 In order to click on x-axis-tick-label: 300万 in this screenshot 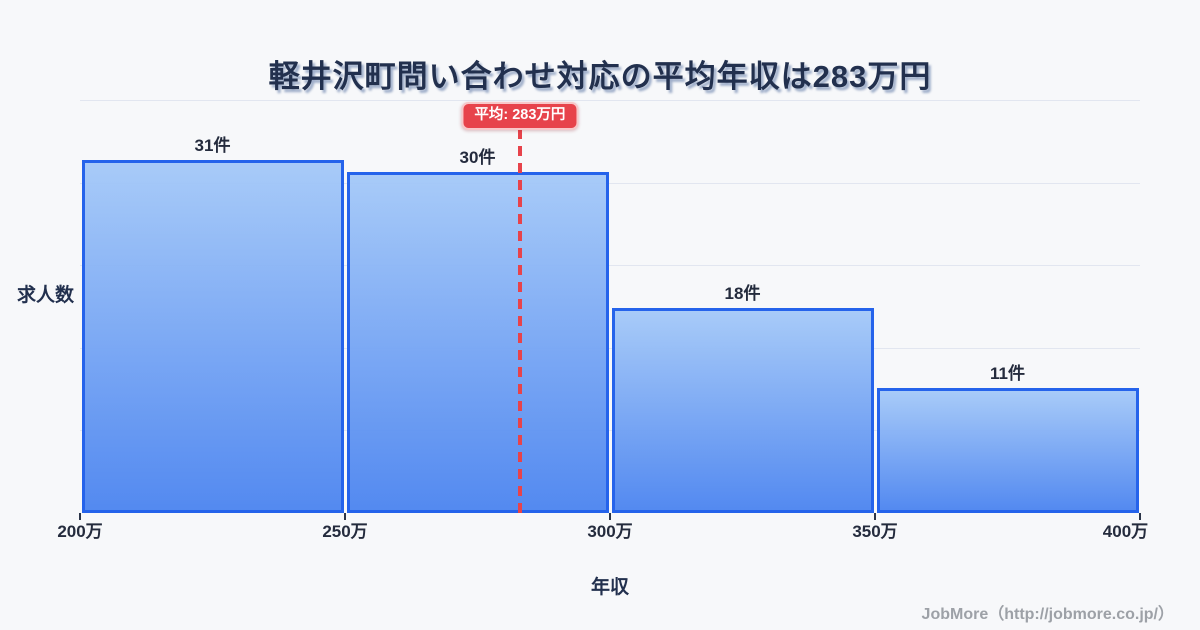, I will do `click(610, 531)`.